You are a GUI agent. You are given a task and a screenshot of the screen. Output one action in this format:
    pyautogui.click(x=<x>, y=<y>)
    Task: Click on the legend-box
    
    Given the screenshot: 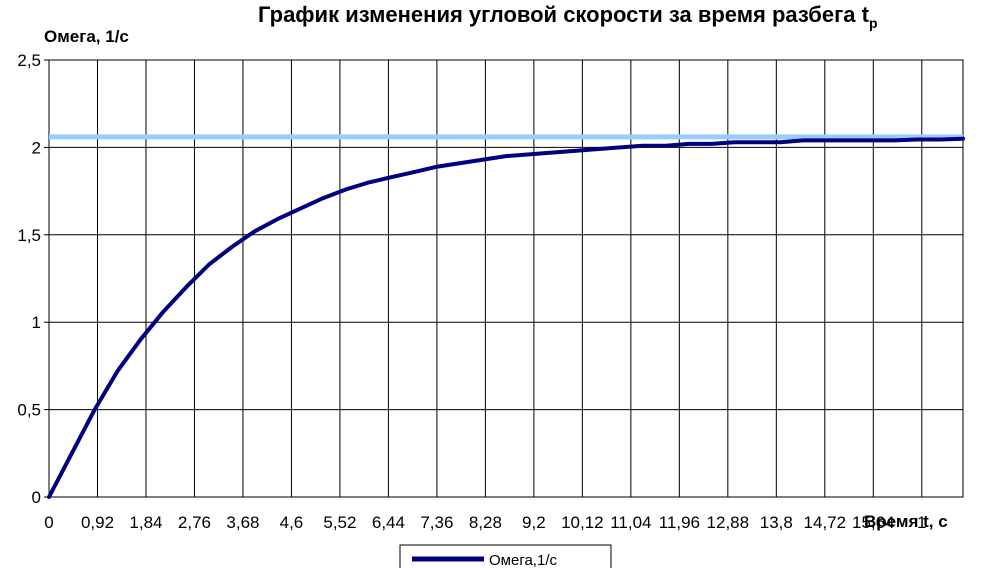 What is the action you would take?
    pyautogui.click(x=505, y=556)
    